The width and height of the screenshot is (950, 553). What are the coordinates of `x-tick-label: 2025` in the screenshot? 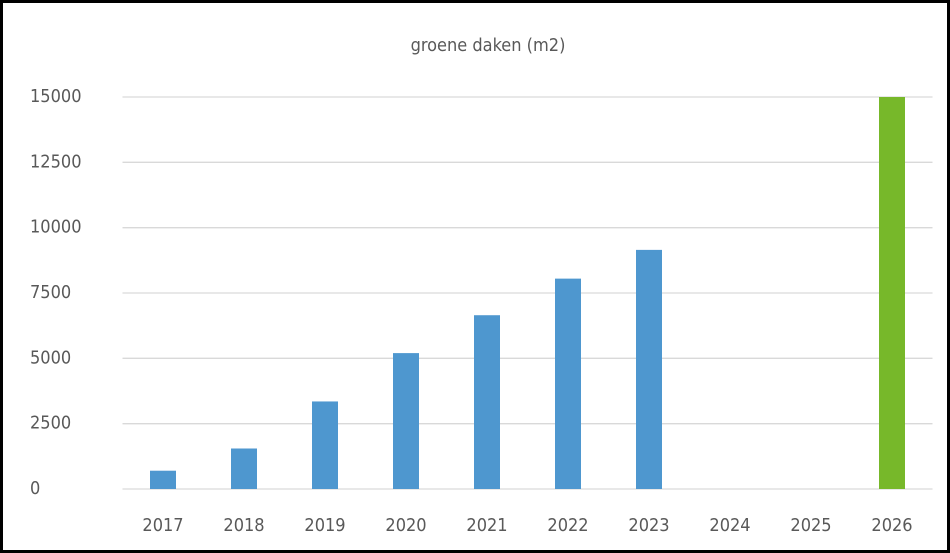 It's located at (810, 525).